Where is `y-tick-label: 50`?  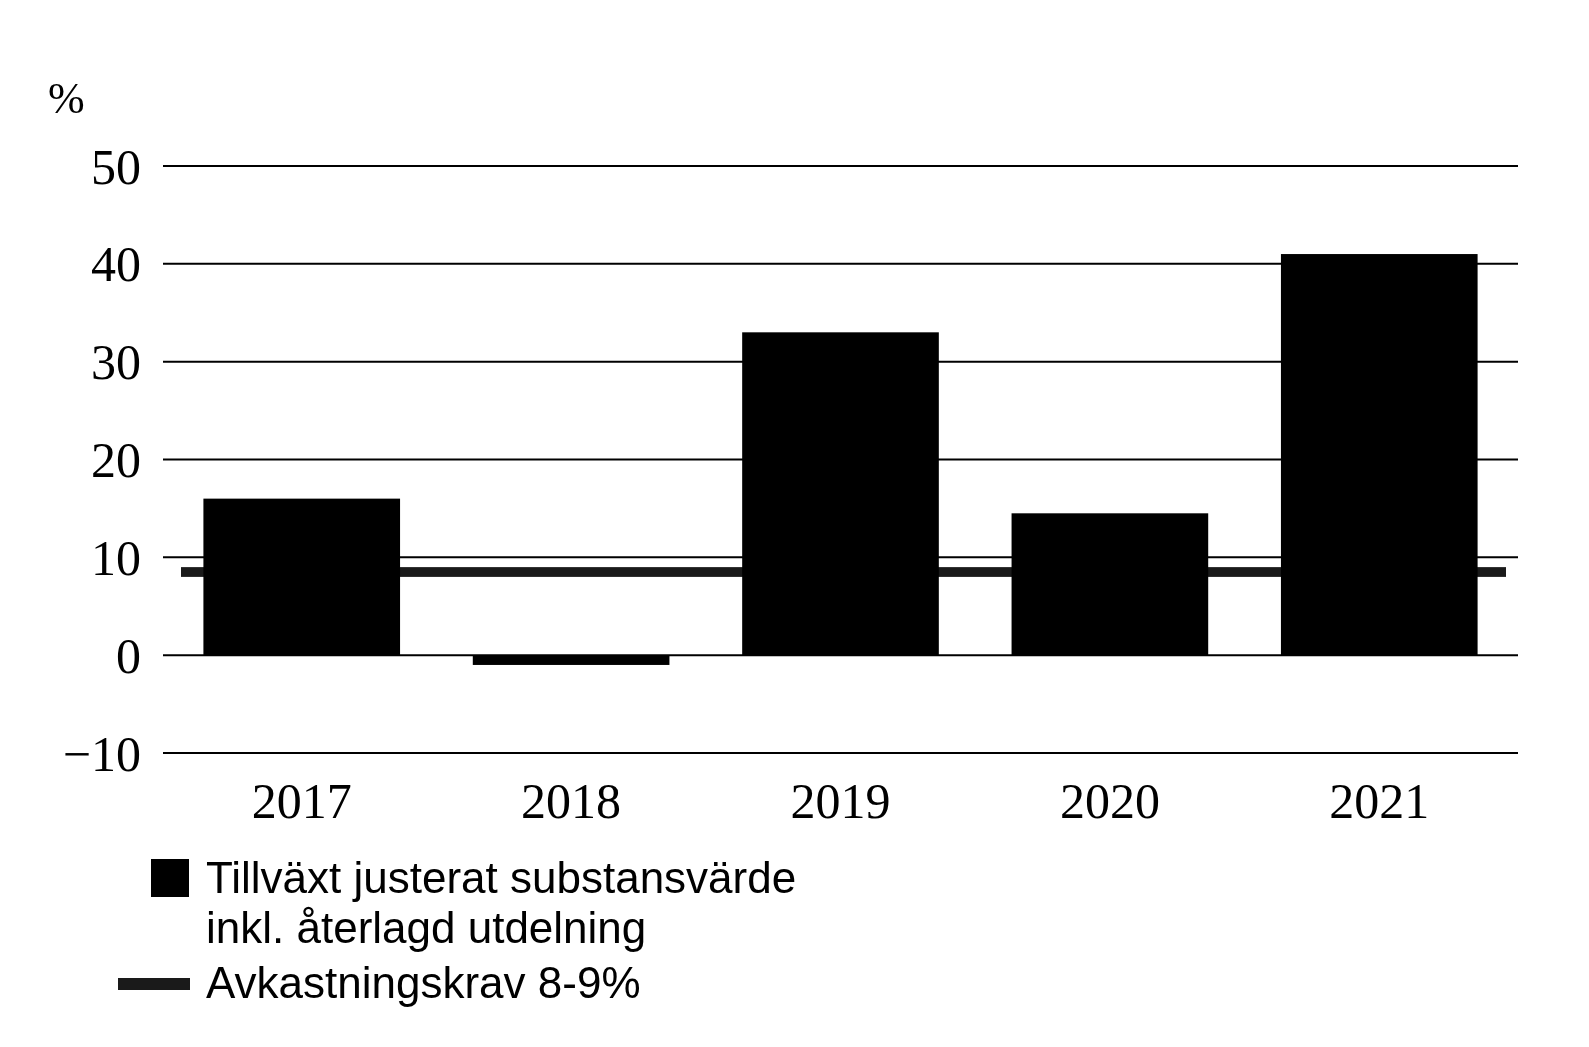
y-tick-label: 50 is located at coordinates (116, 166).